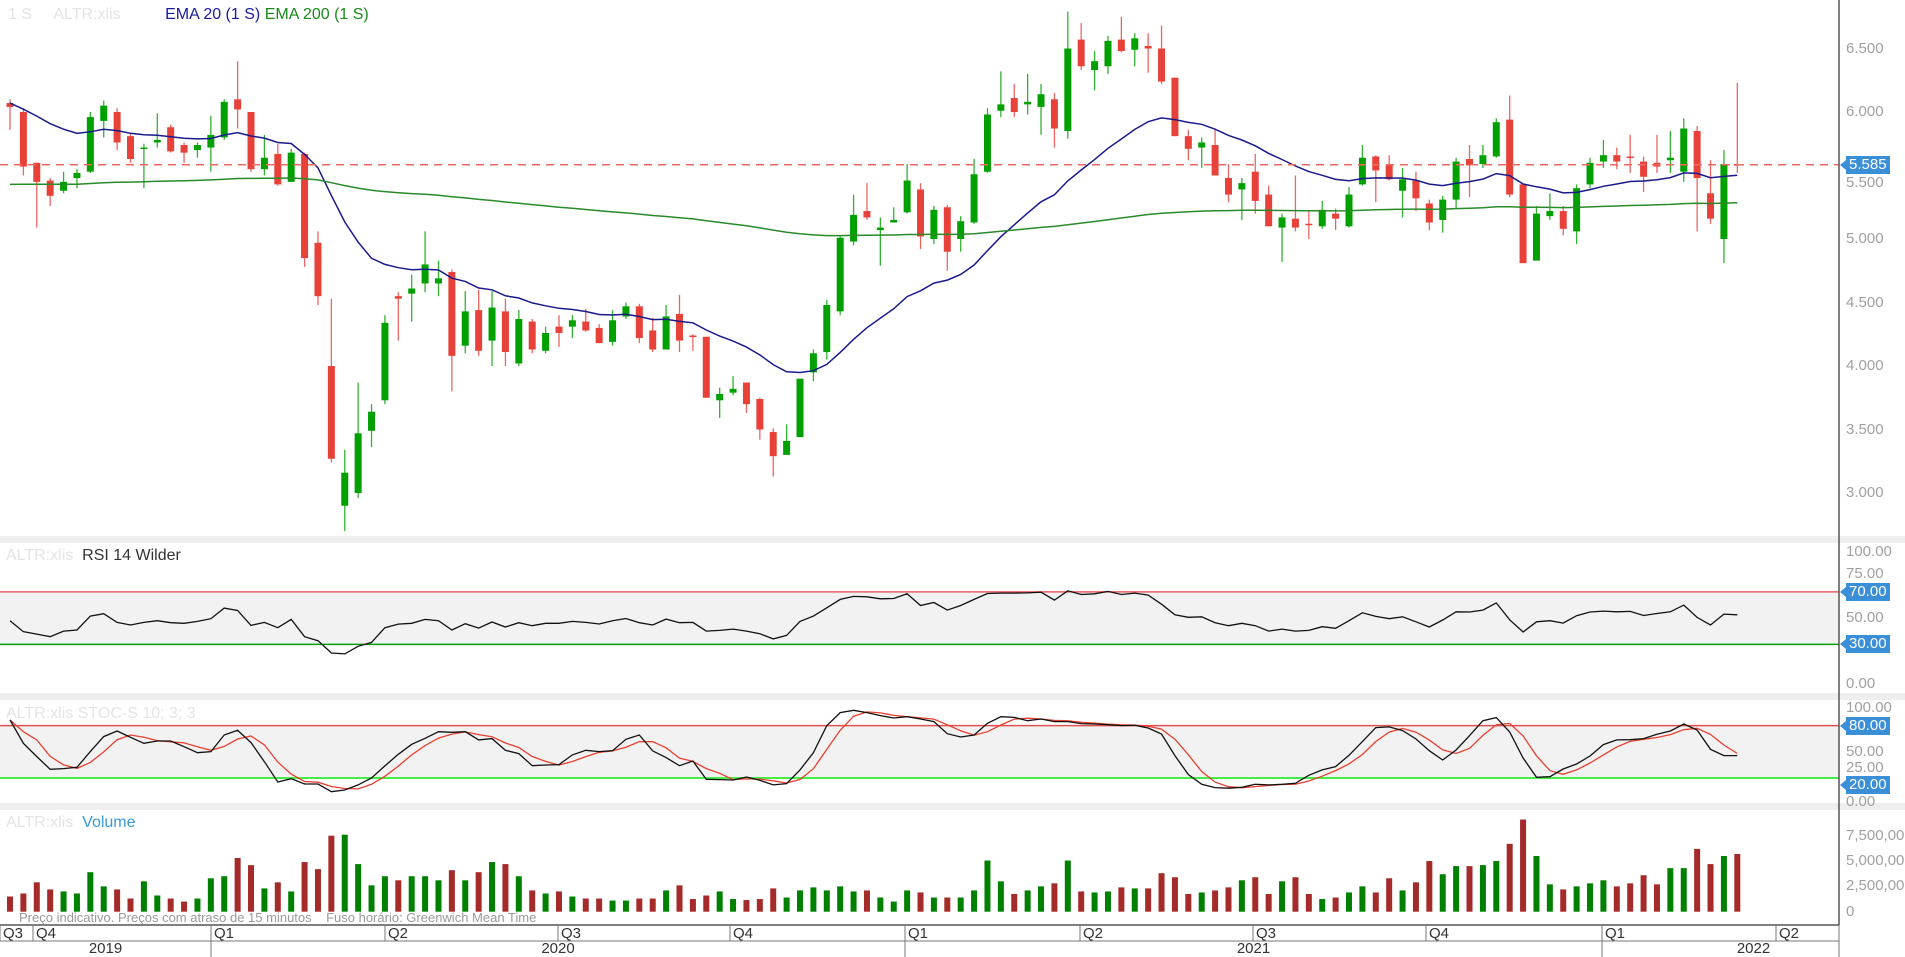 This screenshot has width=1905, height=957. Describe the element at coordinates (109, 822) in the screenshot. I see `volume-label: Volume` at that location.